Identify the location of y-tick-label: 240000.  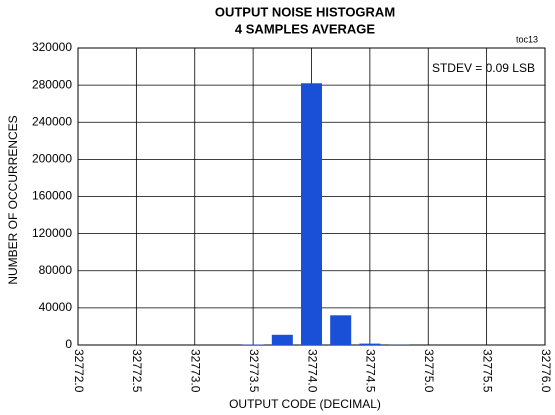
(52, 121).